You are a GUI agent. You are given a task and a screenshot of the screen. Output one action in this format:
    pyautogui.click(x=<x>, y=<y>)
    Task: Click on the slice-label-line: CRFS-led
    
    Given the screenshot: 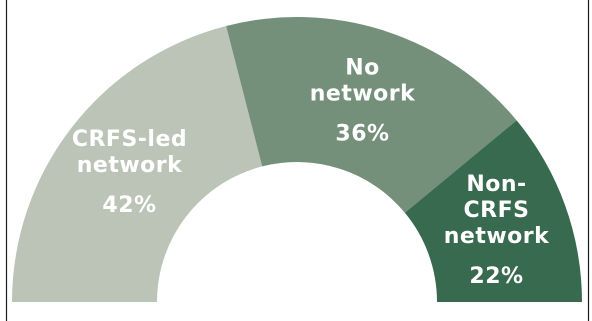 What is the action you would take?
    pyautogui.click(x=129, y=139)
    